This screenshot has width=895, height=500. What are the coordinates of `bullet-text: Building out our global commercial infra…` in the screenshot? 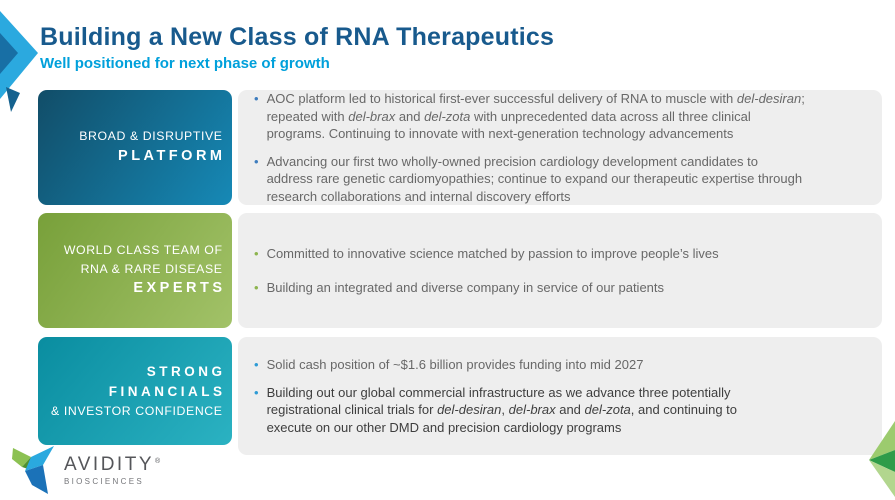 It's located at (502, 409).